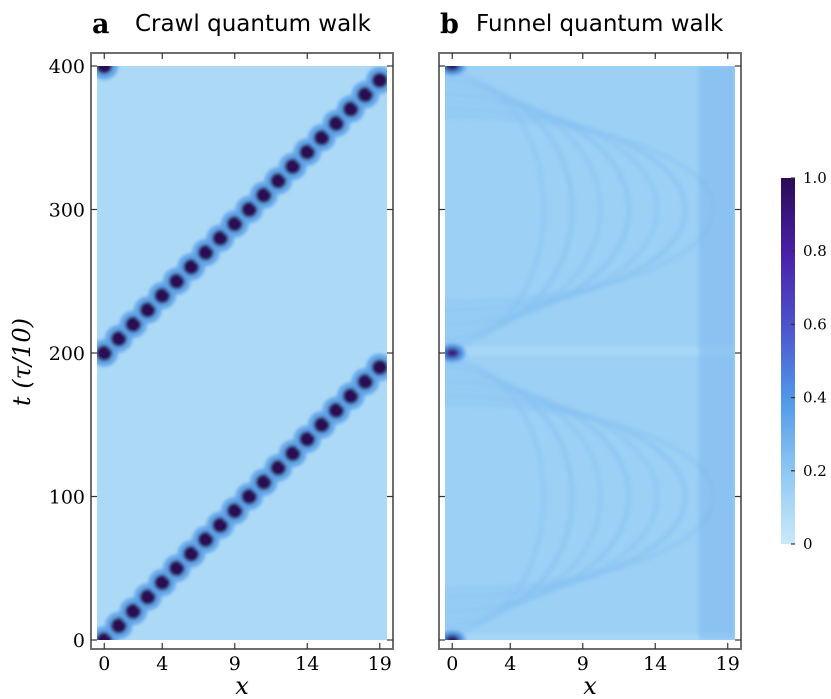  What do you see at coordinates (67, 67) in the screenshot?
I see `y-tick-label: 400` at bounding box center [67, 67].